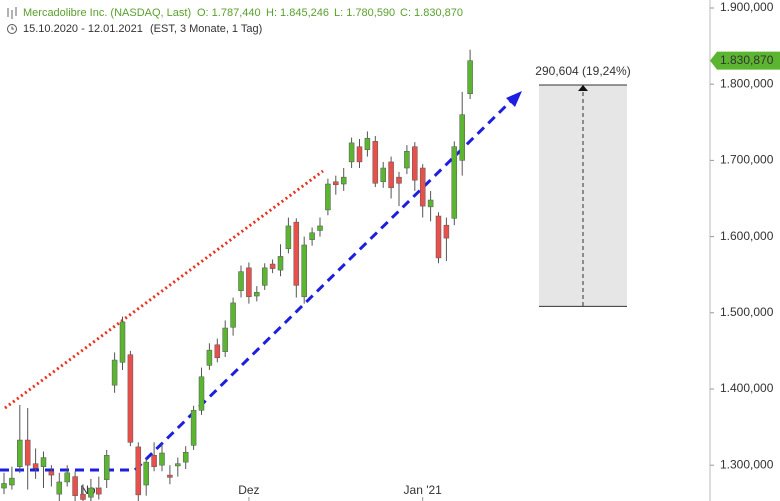 This screenshot has height=501, width=780. I want to click on last-price-tag, so click(745, 60).